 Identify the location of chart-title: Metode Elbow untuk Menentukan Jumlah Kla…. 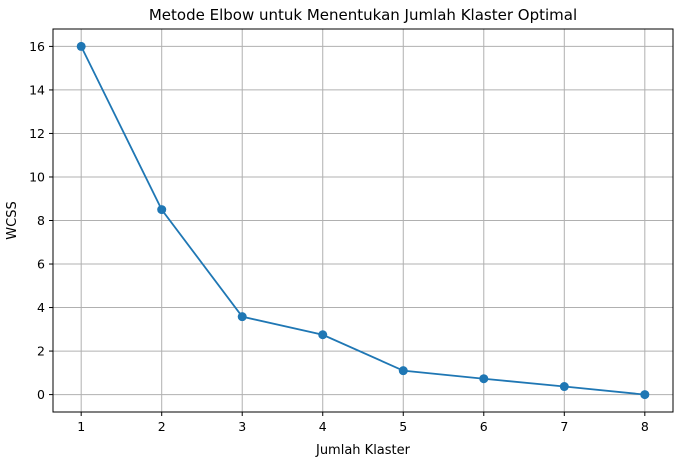
(363, 15).